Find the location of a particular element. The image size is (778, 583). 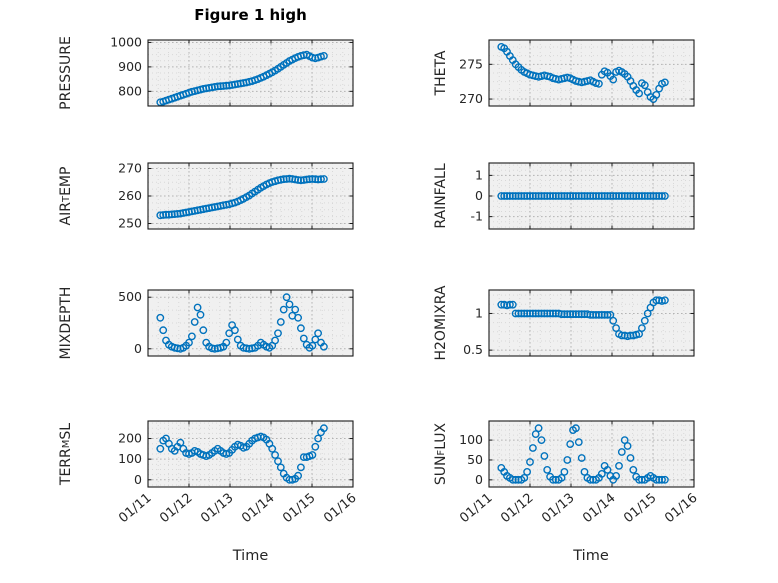

subplot-air-temp: 250 260 270 is located at coordinates (236, 196).